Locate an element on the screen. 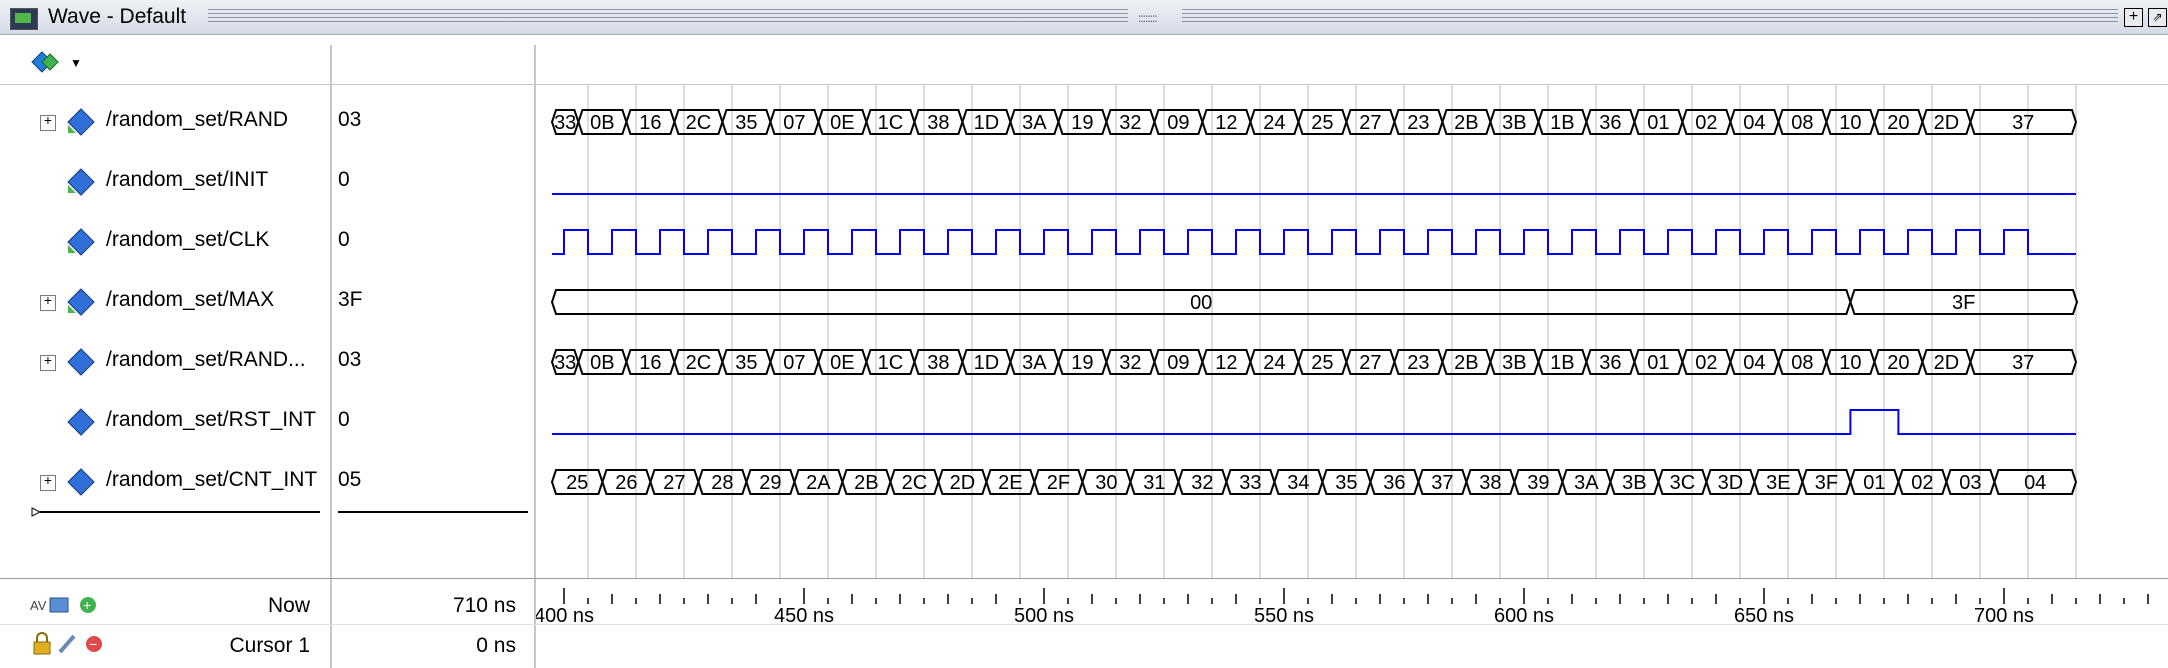 The image size is (2168, 668). bus-value-label: 01 is located at coordinates (1874, 483).